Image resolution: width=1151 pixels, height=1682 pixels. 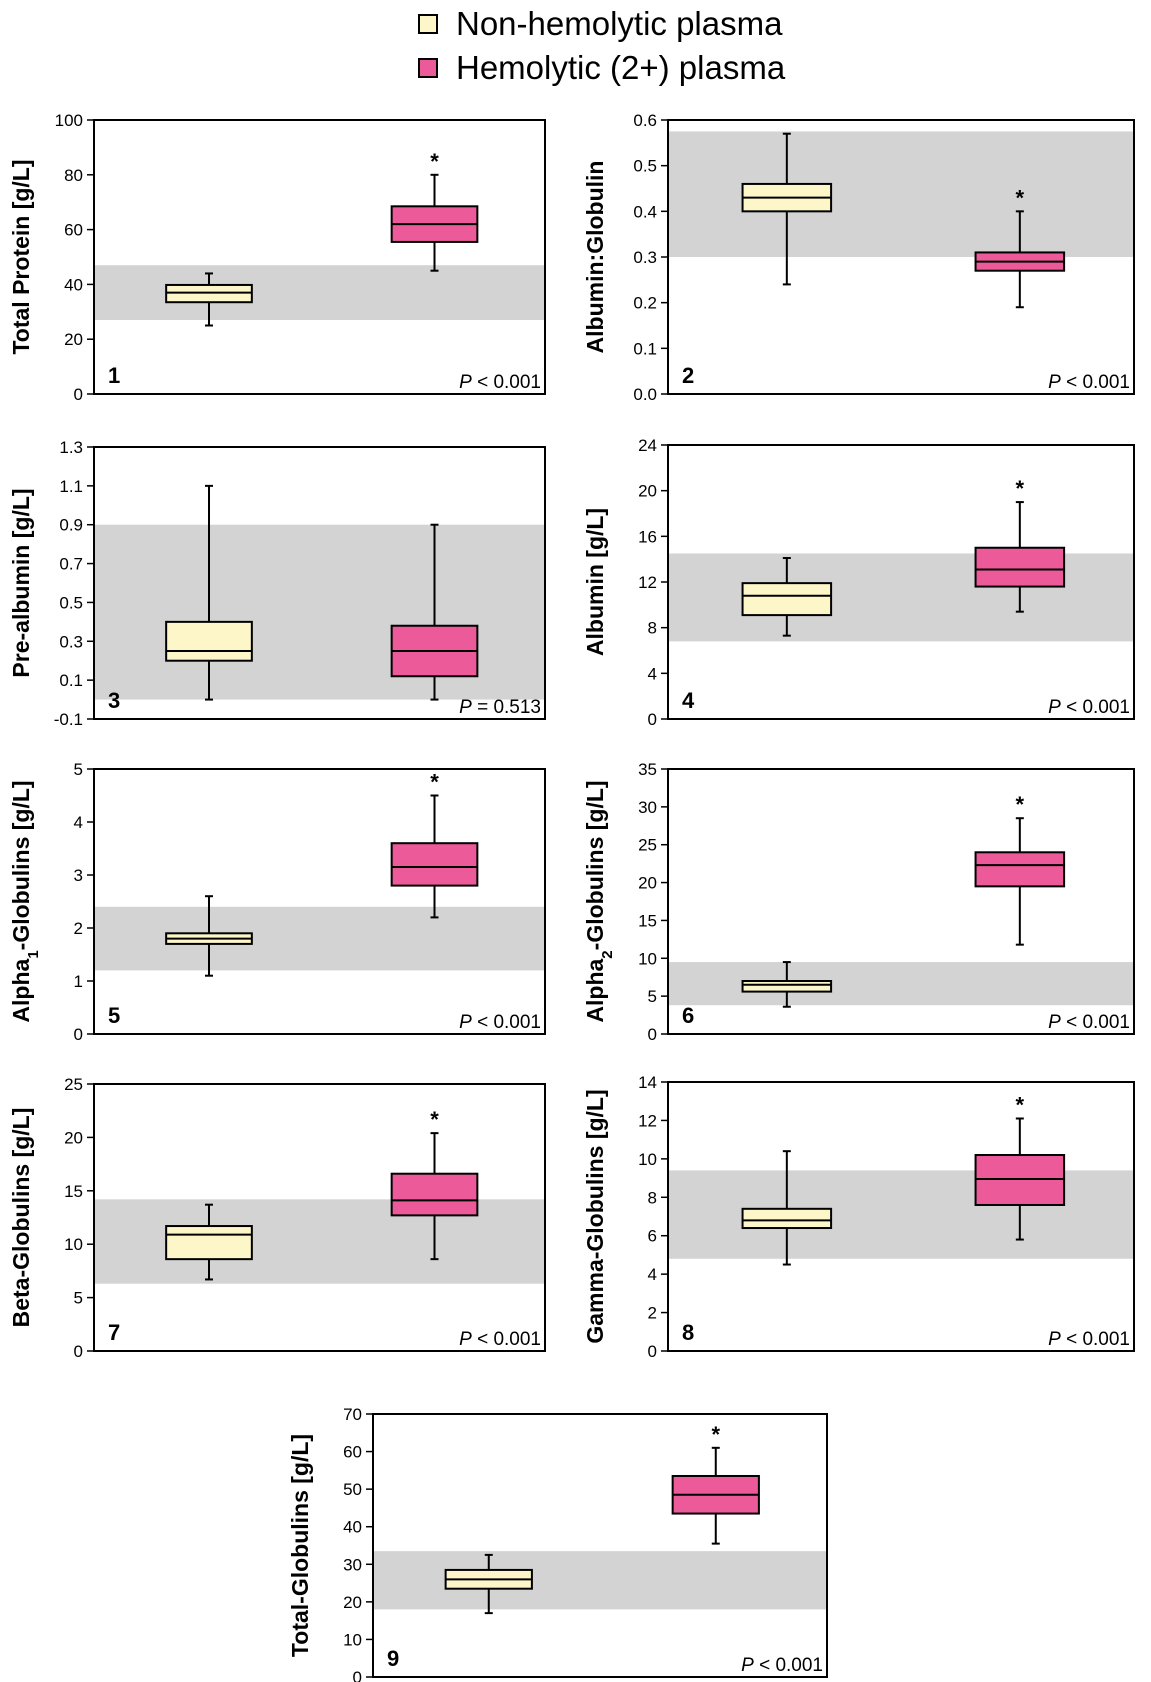 I want to click on panel-number: 7, so click(x=114, y=1332).